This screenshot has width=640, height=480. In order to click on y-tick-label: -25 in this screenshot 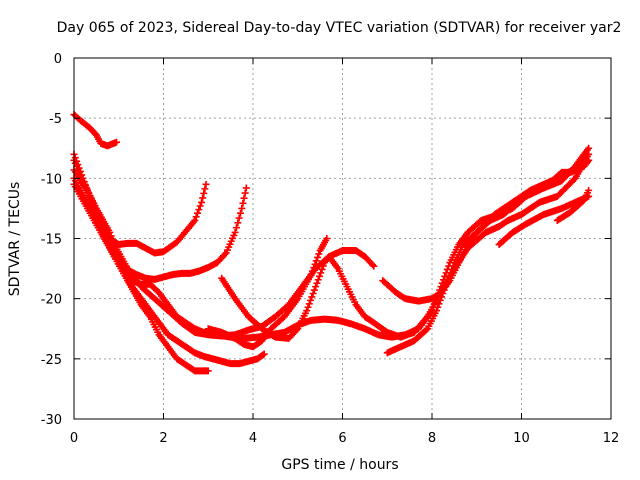, I will do `click(51, 360)`.